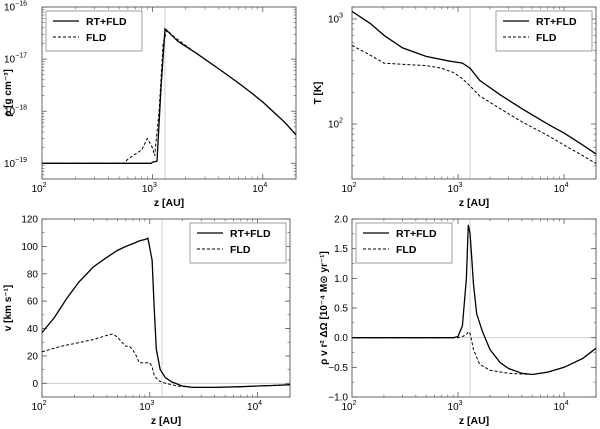 This screenshot has width=600, height=429. I want to click on flux-legend-label: RT+FLD, so click(416, 234).